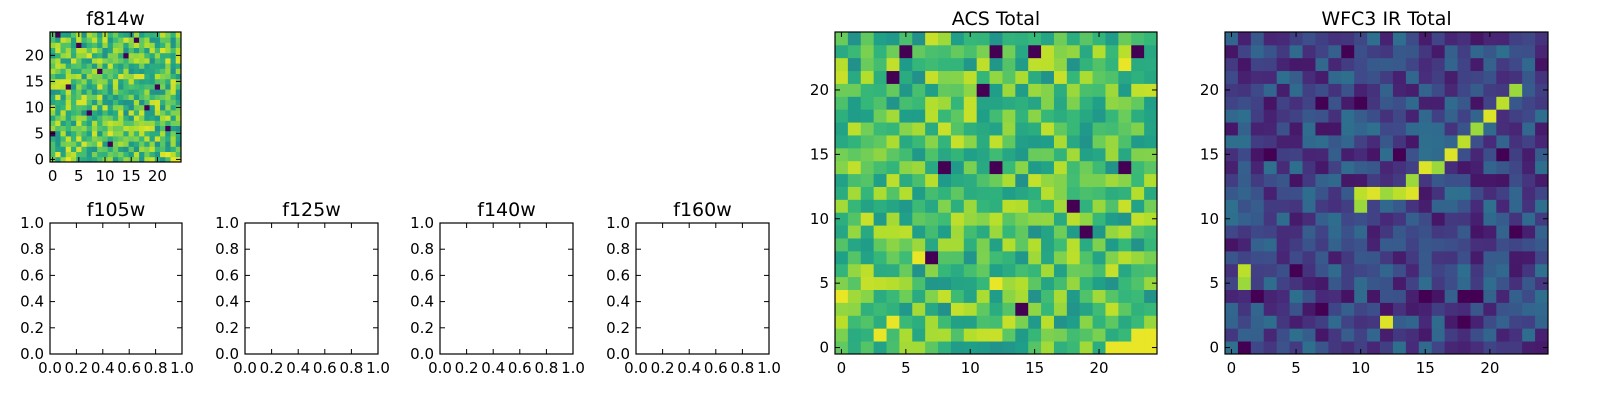 Image resolution: width=1600 pixels, height=400 pixels. What do you see at coordinates (39, 159) in the screenshot?
I see `y-tick-label: 0` at bounding box center [39, 159].